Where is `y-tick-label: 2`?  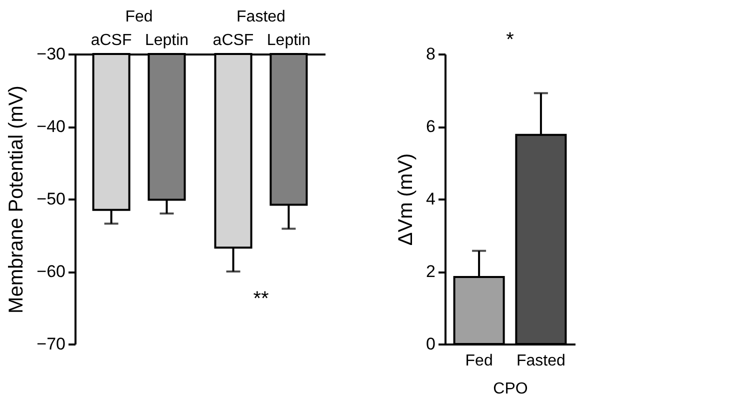
y-tick-label: 2 is located at coordinates (431, 271).